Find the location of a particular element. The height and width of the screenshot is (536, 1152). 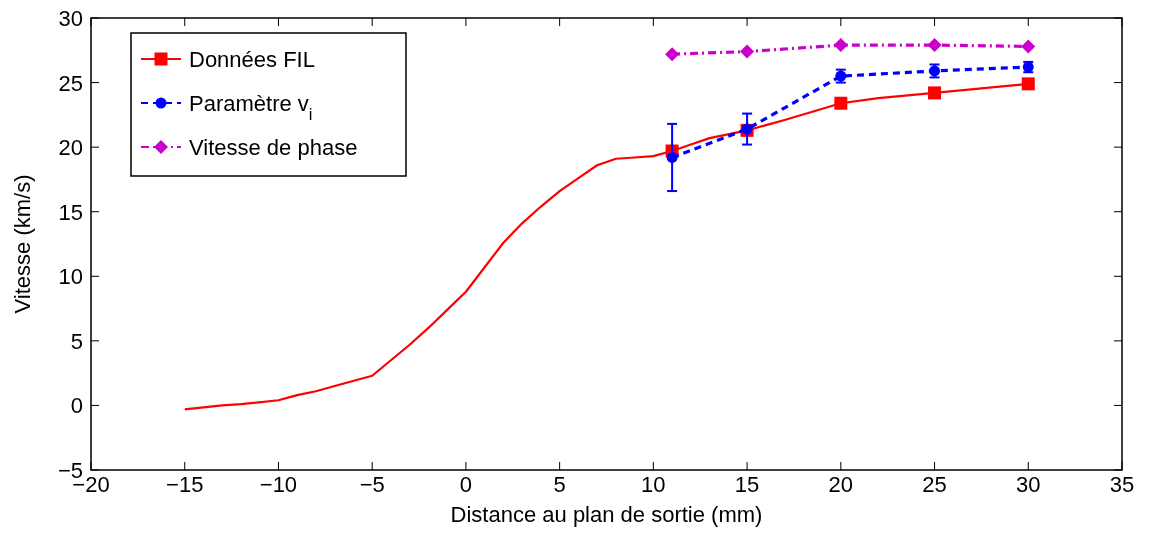

x-tick-label: −5 is located at coordinates (372, 484).